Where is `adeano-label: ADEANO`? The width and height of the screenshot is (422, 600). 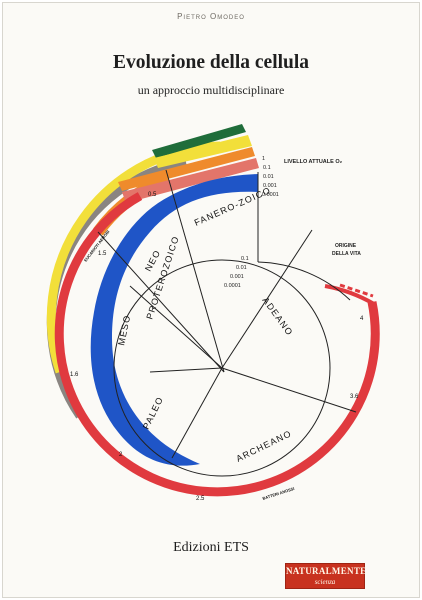 adeano-label: ADEANO is located at coordinates (277, 316).